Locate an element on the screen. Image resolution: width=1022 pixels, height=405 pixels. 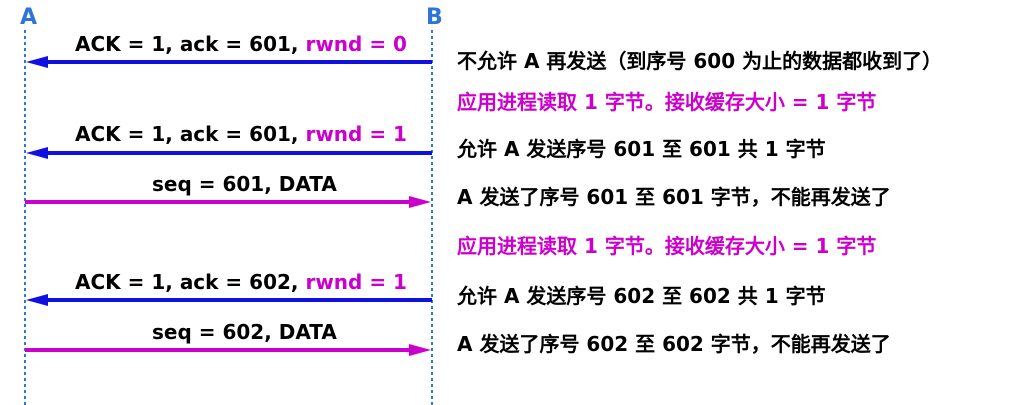
ack-label-text: ACK = 1, ack = 602, is located at coordinates (190, 282).